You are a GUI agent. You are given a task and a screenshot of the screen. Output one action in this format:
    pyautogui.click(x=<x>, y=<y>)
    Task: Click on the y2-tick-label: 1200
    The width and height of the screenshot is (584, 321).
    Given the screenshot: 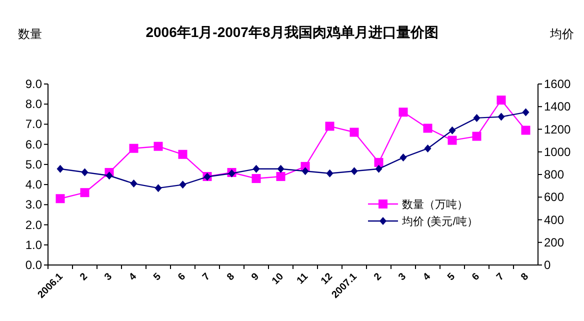 What is the action you would take?
    pyautogui.click(x=558, y=129)
    